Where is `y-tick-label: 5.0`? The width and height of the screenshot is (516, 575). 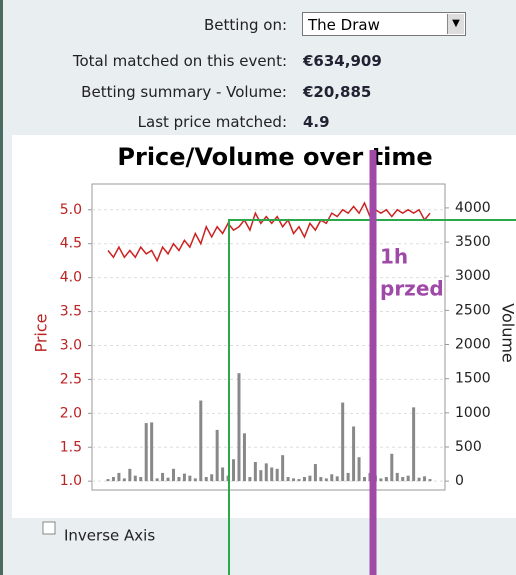
y-tick-label: 5.0 is located at coordinates (71, 210).